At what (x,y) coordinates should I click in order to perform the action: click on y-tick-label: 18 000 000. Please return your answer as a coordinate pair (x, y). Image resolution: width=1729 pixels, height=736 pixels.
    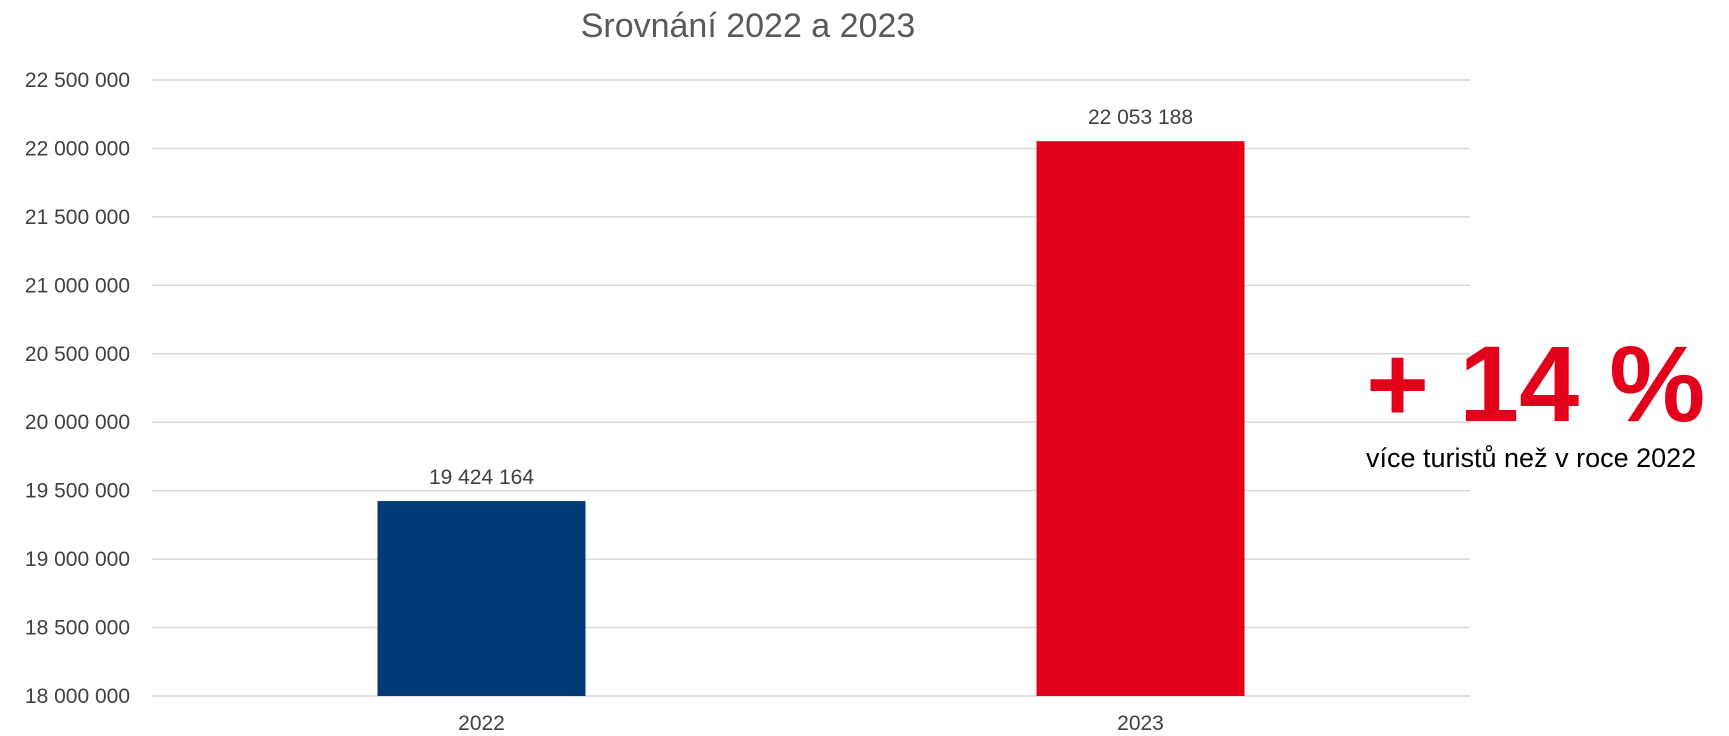
    Looking at the image, I should click on (77, 696).